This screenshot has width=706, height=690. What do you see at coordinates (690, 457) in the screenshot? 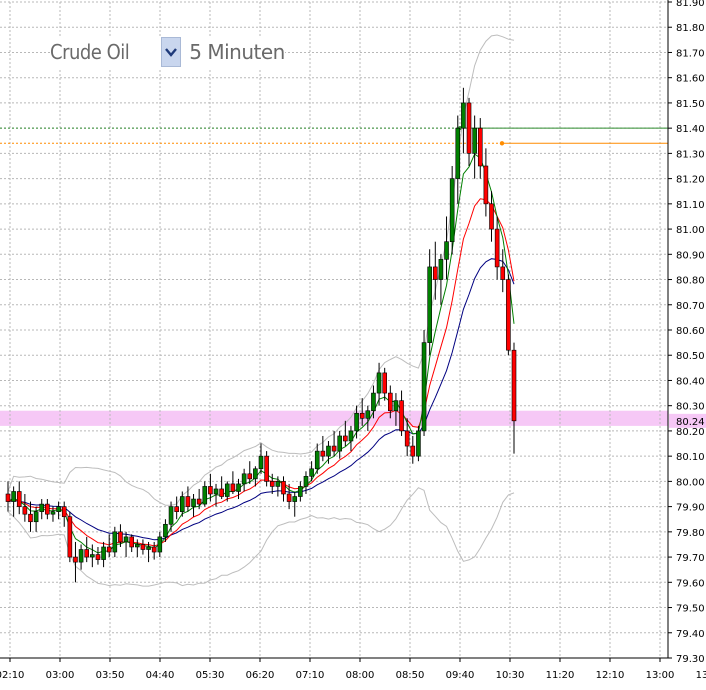
I see `price-tick-label: 80.10` at bounding box center [690, 457].